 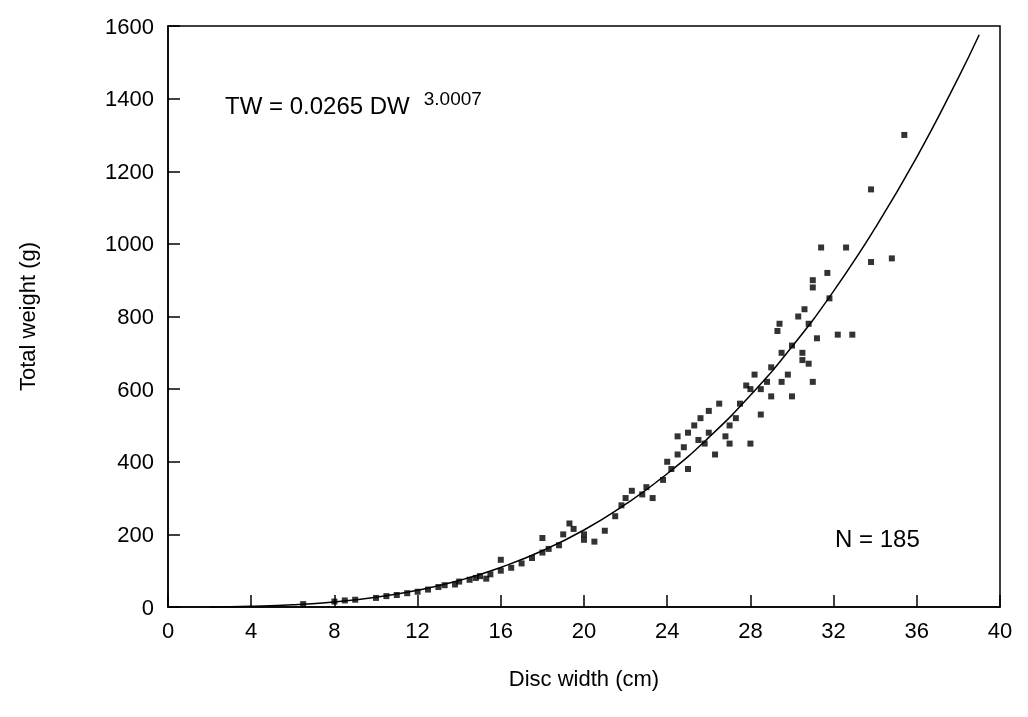 What do you see at coordinates (833, 630) in the screenshot?
I see `x-tick-label: 32` at bounding box center [833, 630].